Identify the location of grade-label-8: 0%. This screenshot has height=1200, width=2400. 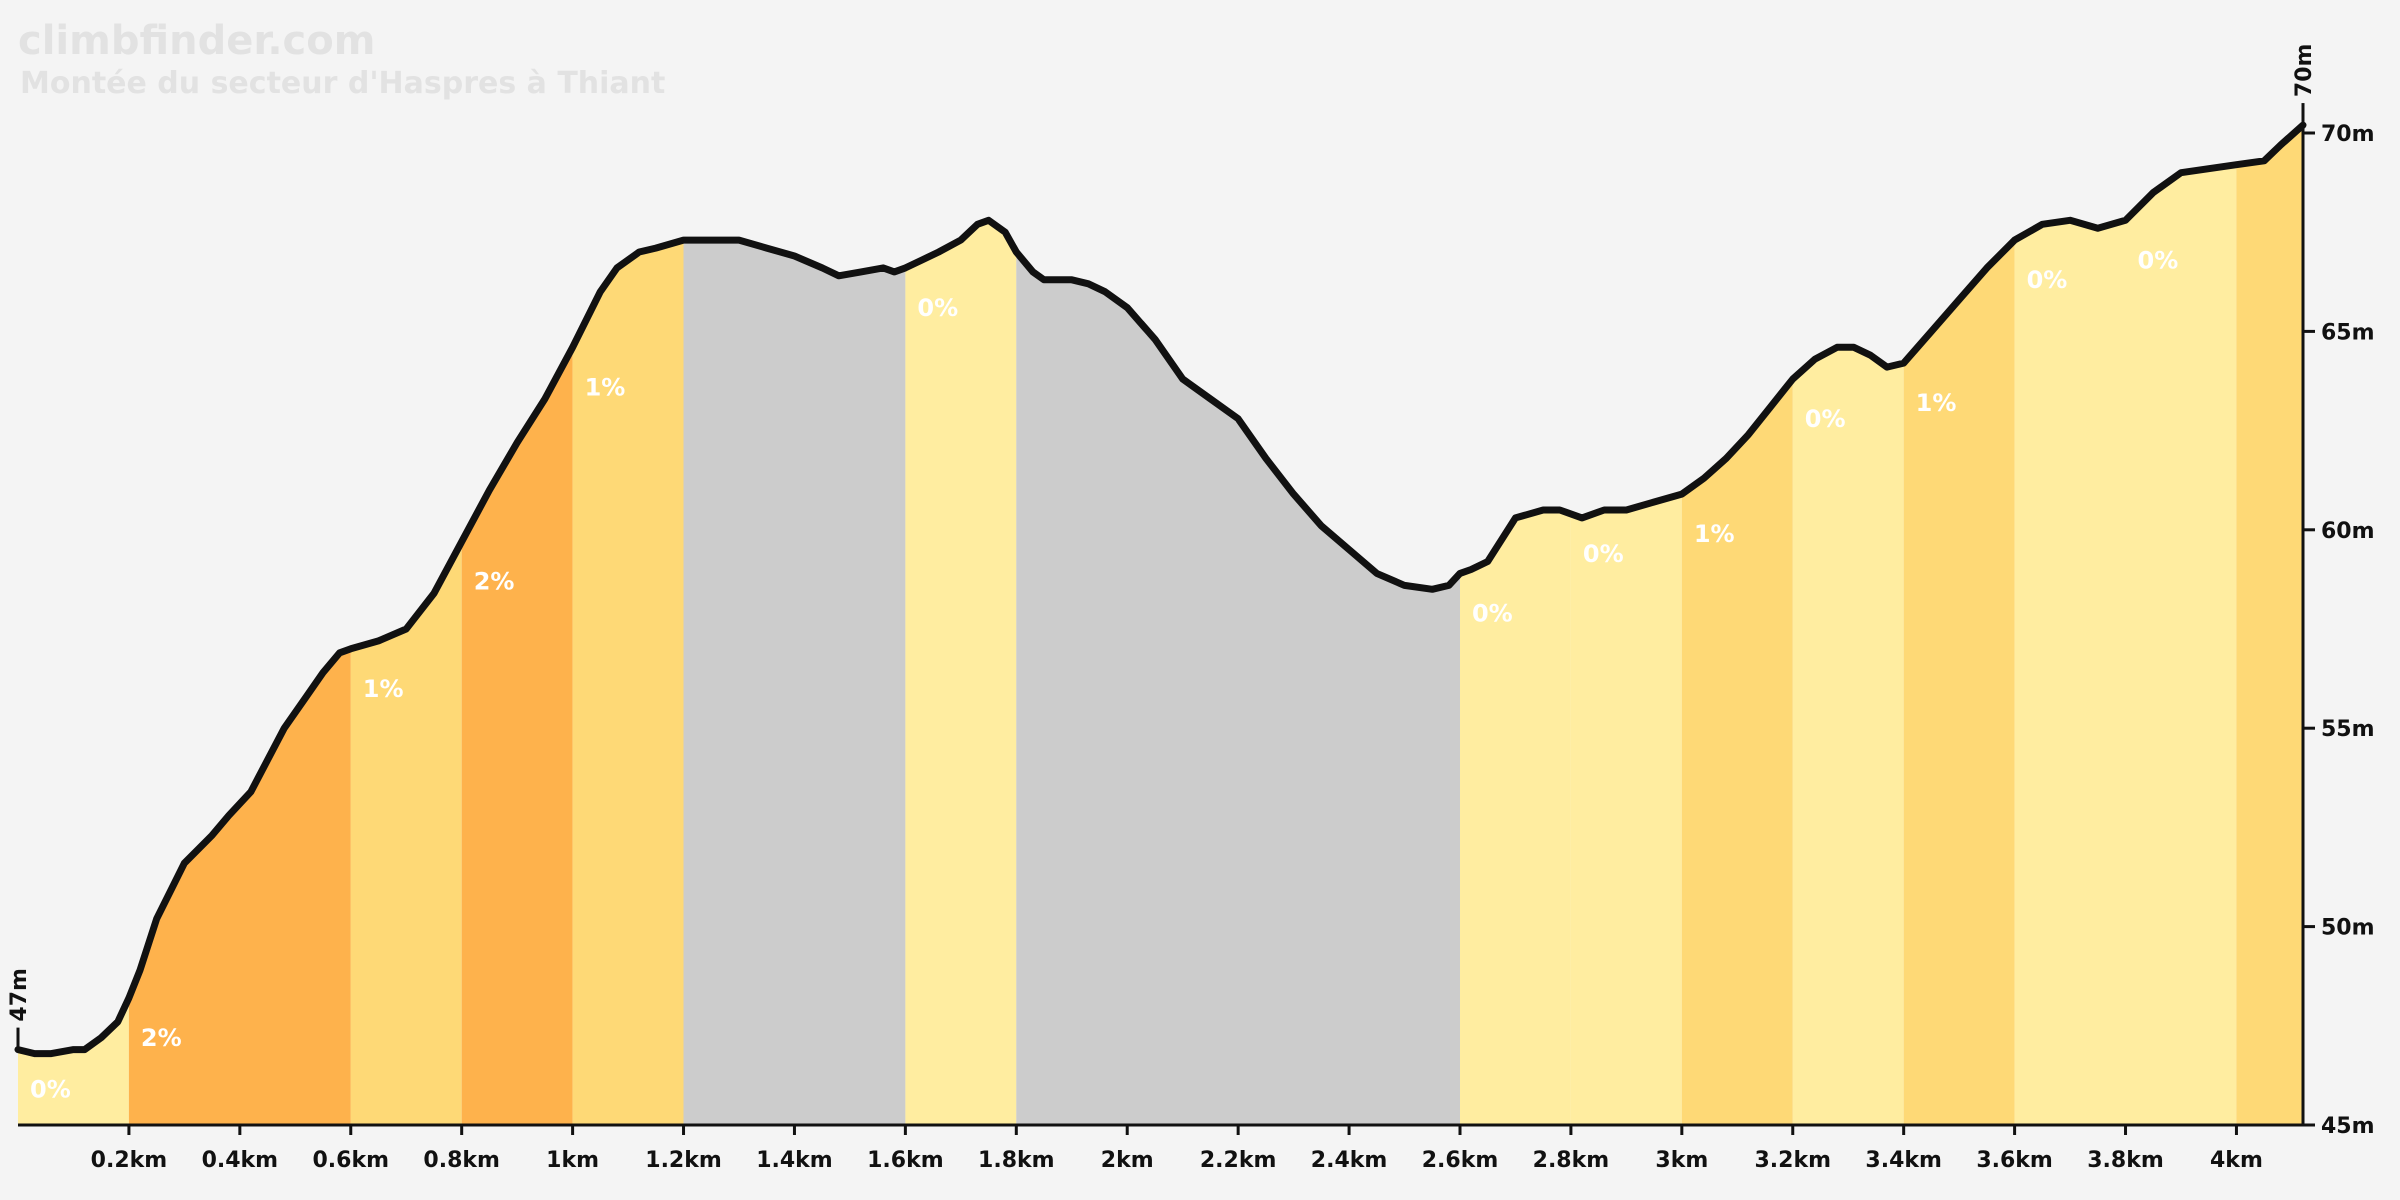
(1492, 613).